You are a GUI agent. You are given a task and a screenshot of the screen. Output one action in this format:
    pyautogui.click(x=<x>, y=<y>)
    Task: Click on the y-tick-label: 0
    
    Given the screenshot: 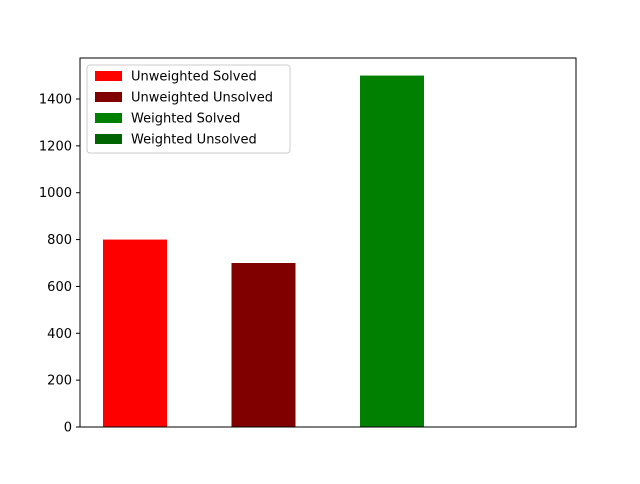 What is the action you would take?
    pyautogui.click(x=68, y=428)
    